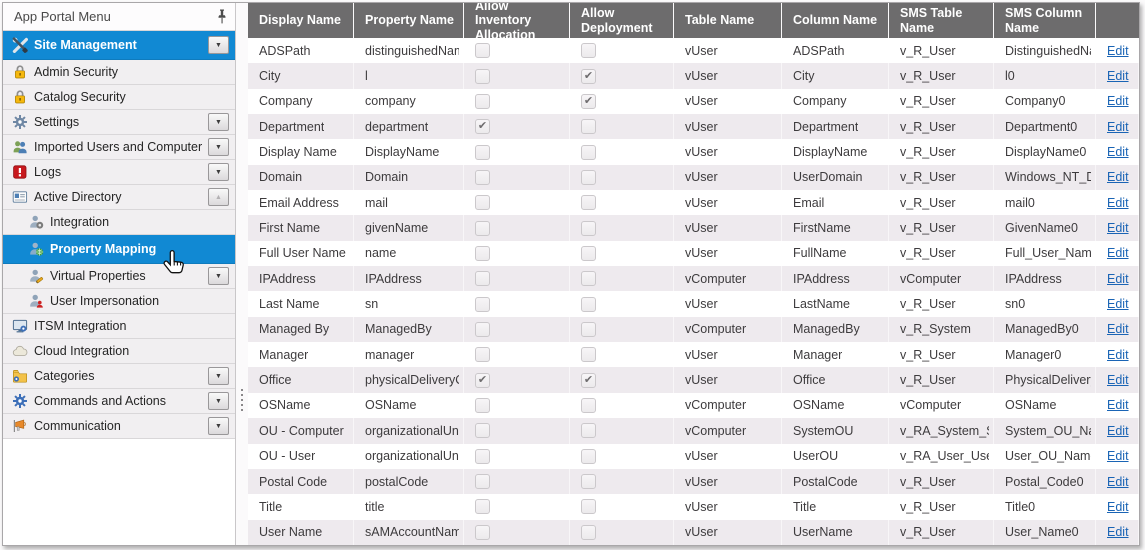  Describe the element at coordinates (302, 253) in the screenshot. I see `display-name-cell: Full User Name` at that location.